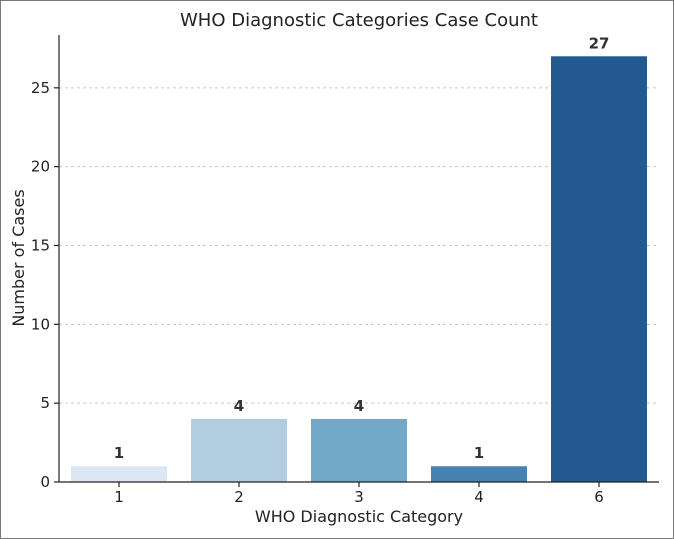 This screenshot has width=674, height=539. Describe the element at coordinates (359, 406) in the screenshot. I see `data-label-3: 4` at that location.